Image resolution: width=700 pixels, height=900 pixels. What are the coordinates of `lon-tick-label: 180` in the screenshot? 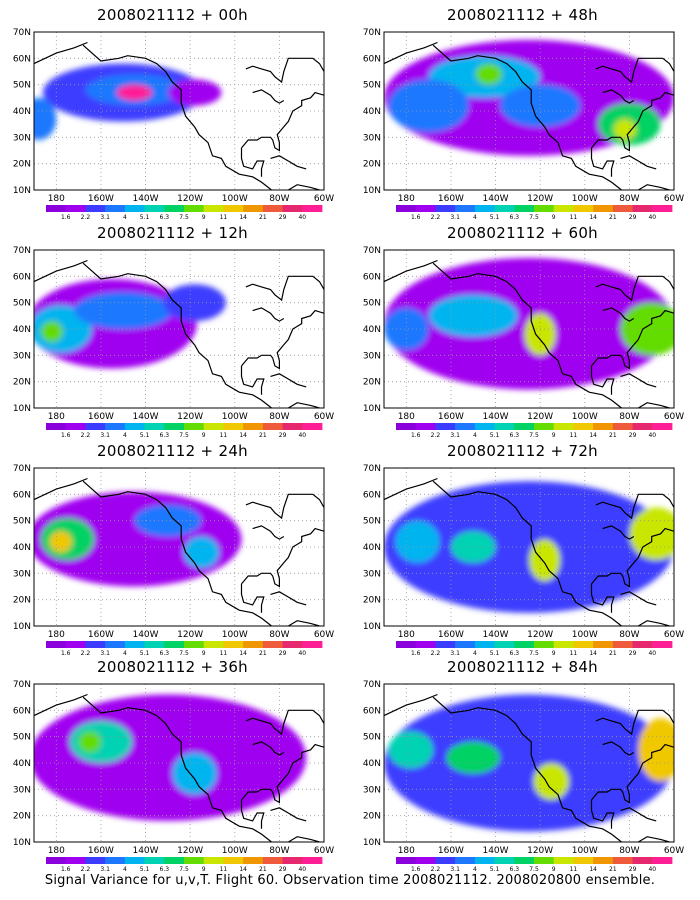 It's located at (406, 417).